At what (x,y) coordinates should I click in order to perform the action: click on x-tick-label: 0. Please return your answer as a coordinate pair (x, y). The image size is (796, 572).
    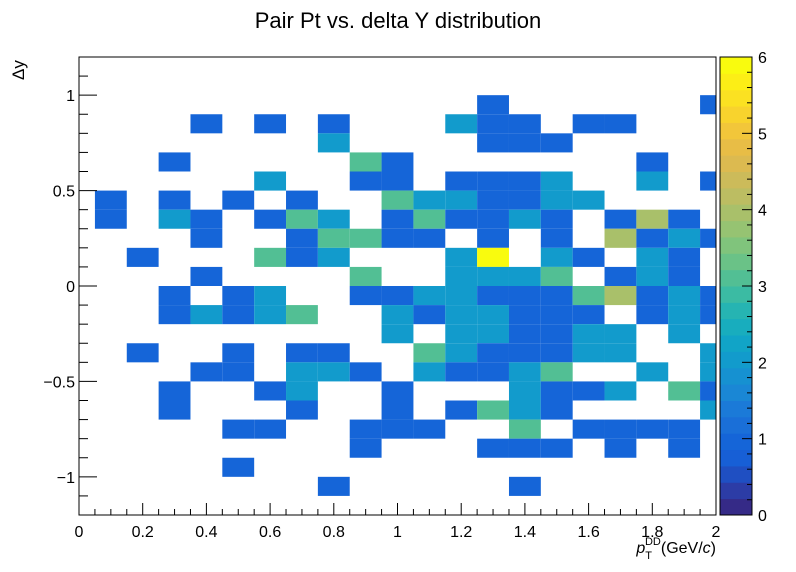
    Looking at the image, I should click on (79, 532).